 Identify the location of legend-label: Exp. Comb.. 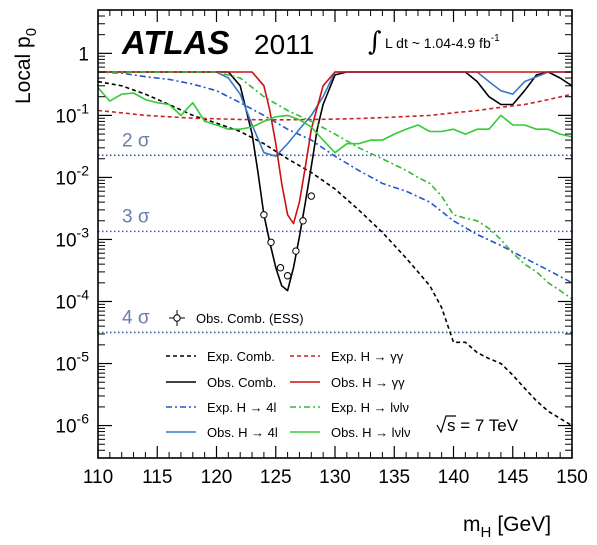
(241, 356).